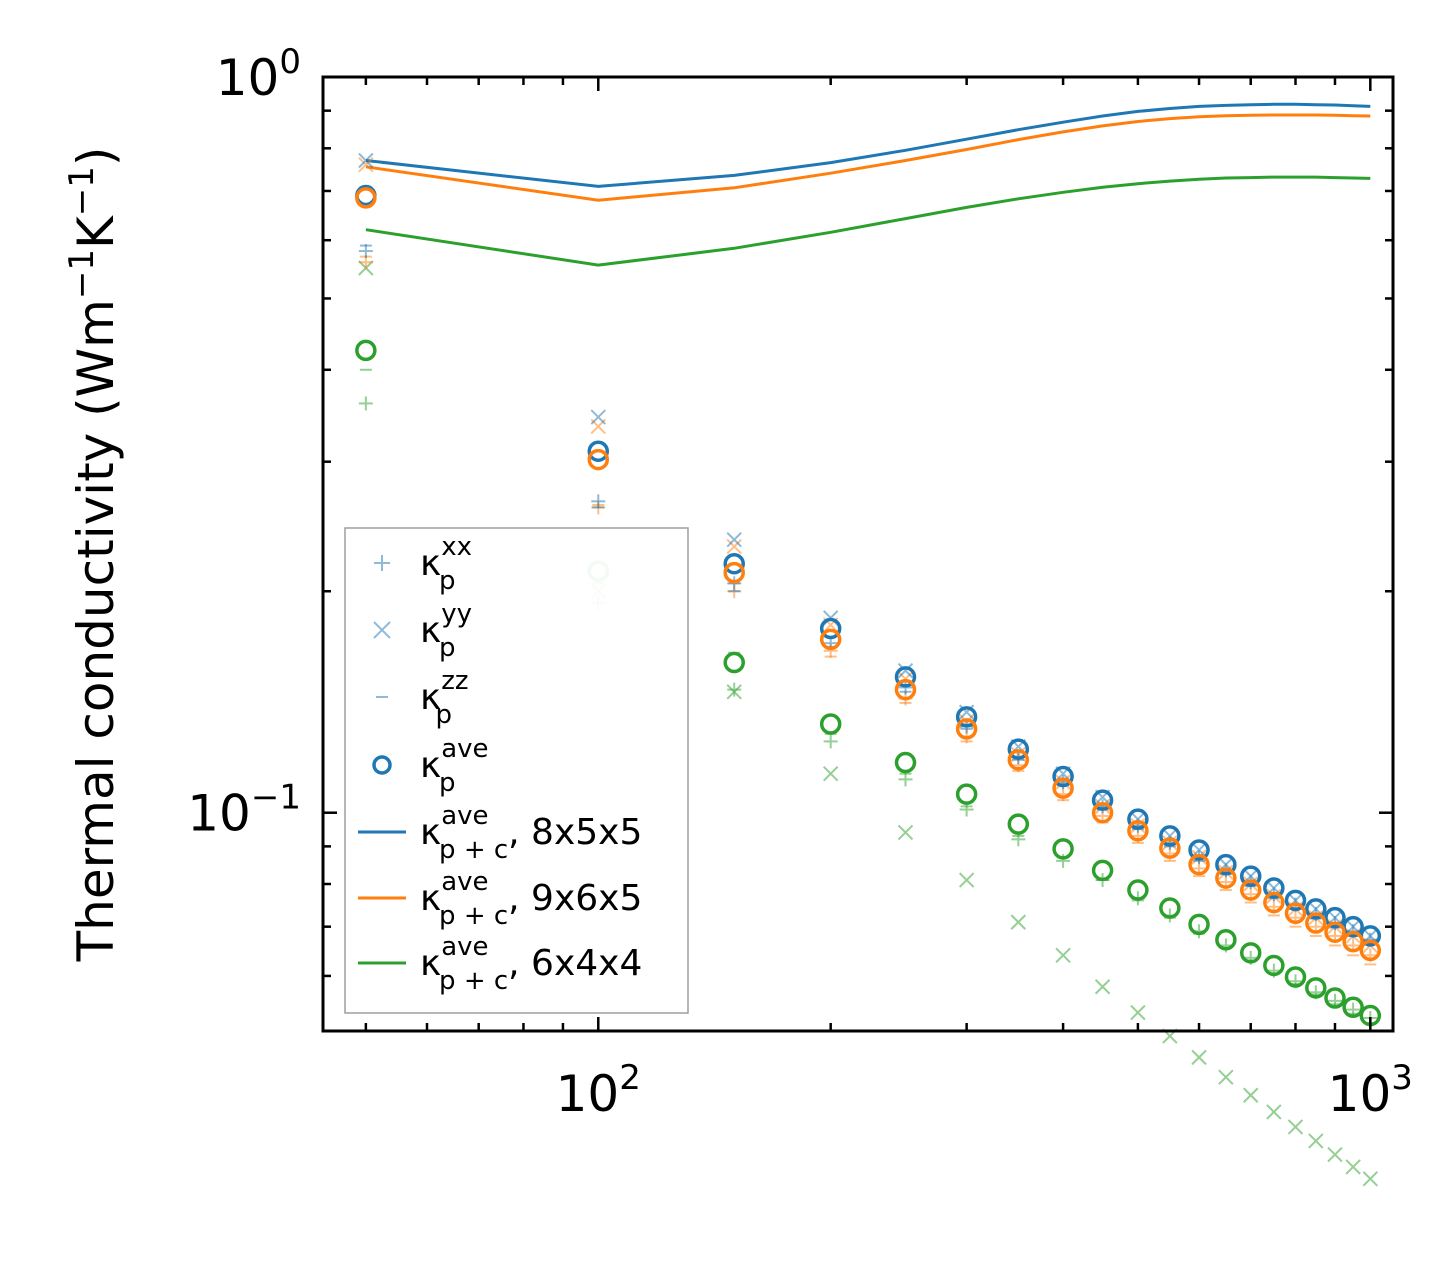 This screenshot has height=1272, width=1454. I want to click on legend-label: κzz p, so click(444, 698).